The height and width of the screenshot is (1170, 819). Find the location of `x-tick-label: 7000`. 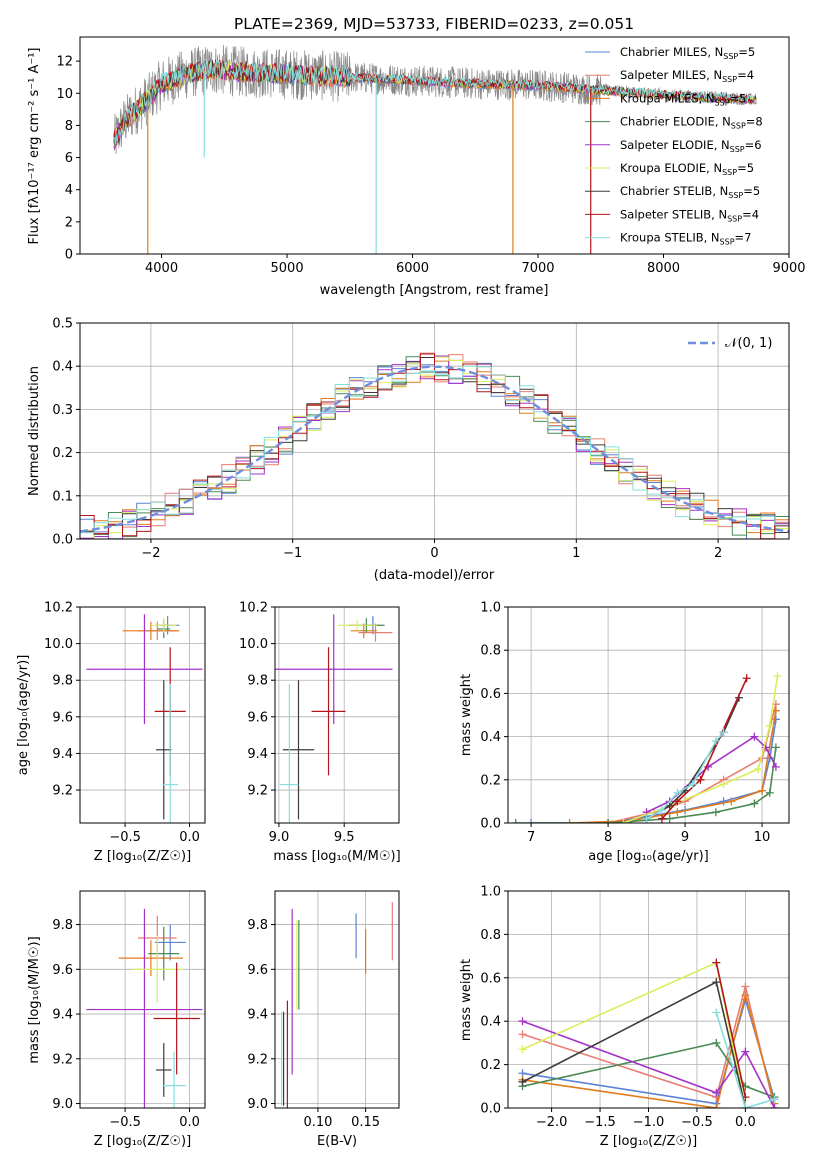

x-tick-label: 7000 is located at coordinates (537, 268).